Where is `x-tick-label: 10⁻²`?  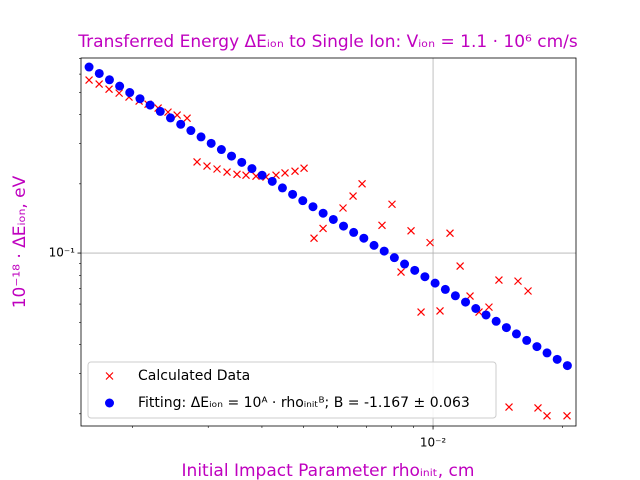 x-tick-label: 10⁻² is located at coordinates (433, 443).